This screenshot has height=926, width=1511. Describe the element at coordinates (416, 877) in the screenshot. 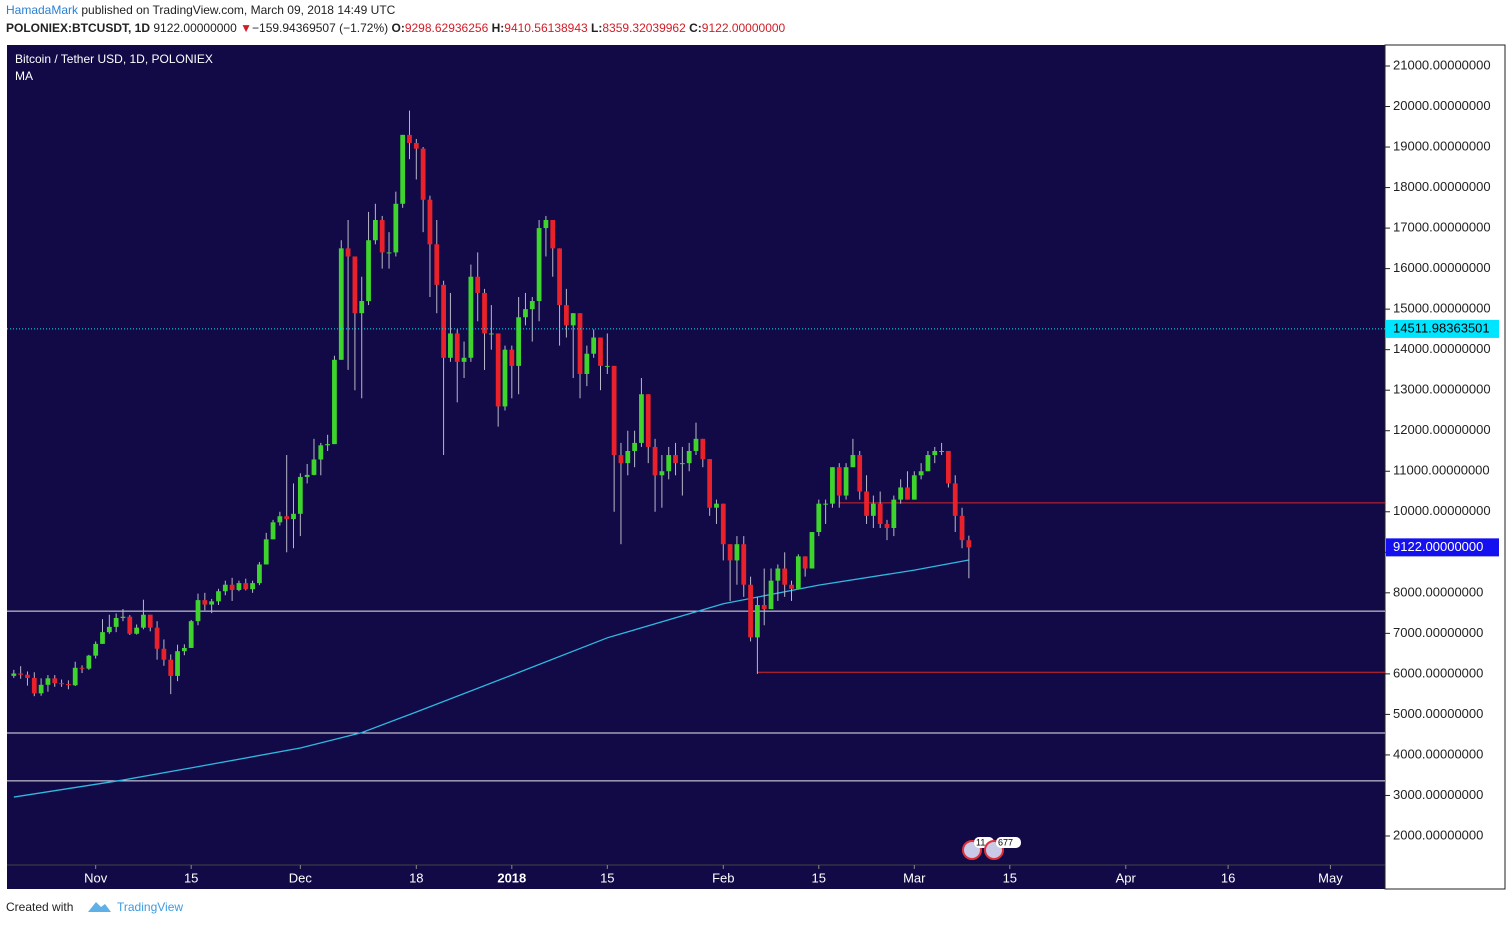

I see `x-tick-label: 18` at that location.